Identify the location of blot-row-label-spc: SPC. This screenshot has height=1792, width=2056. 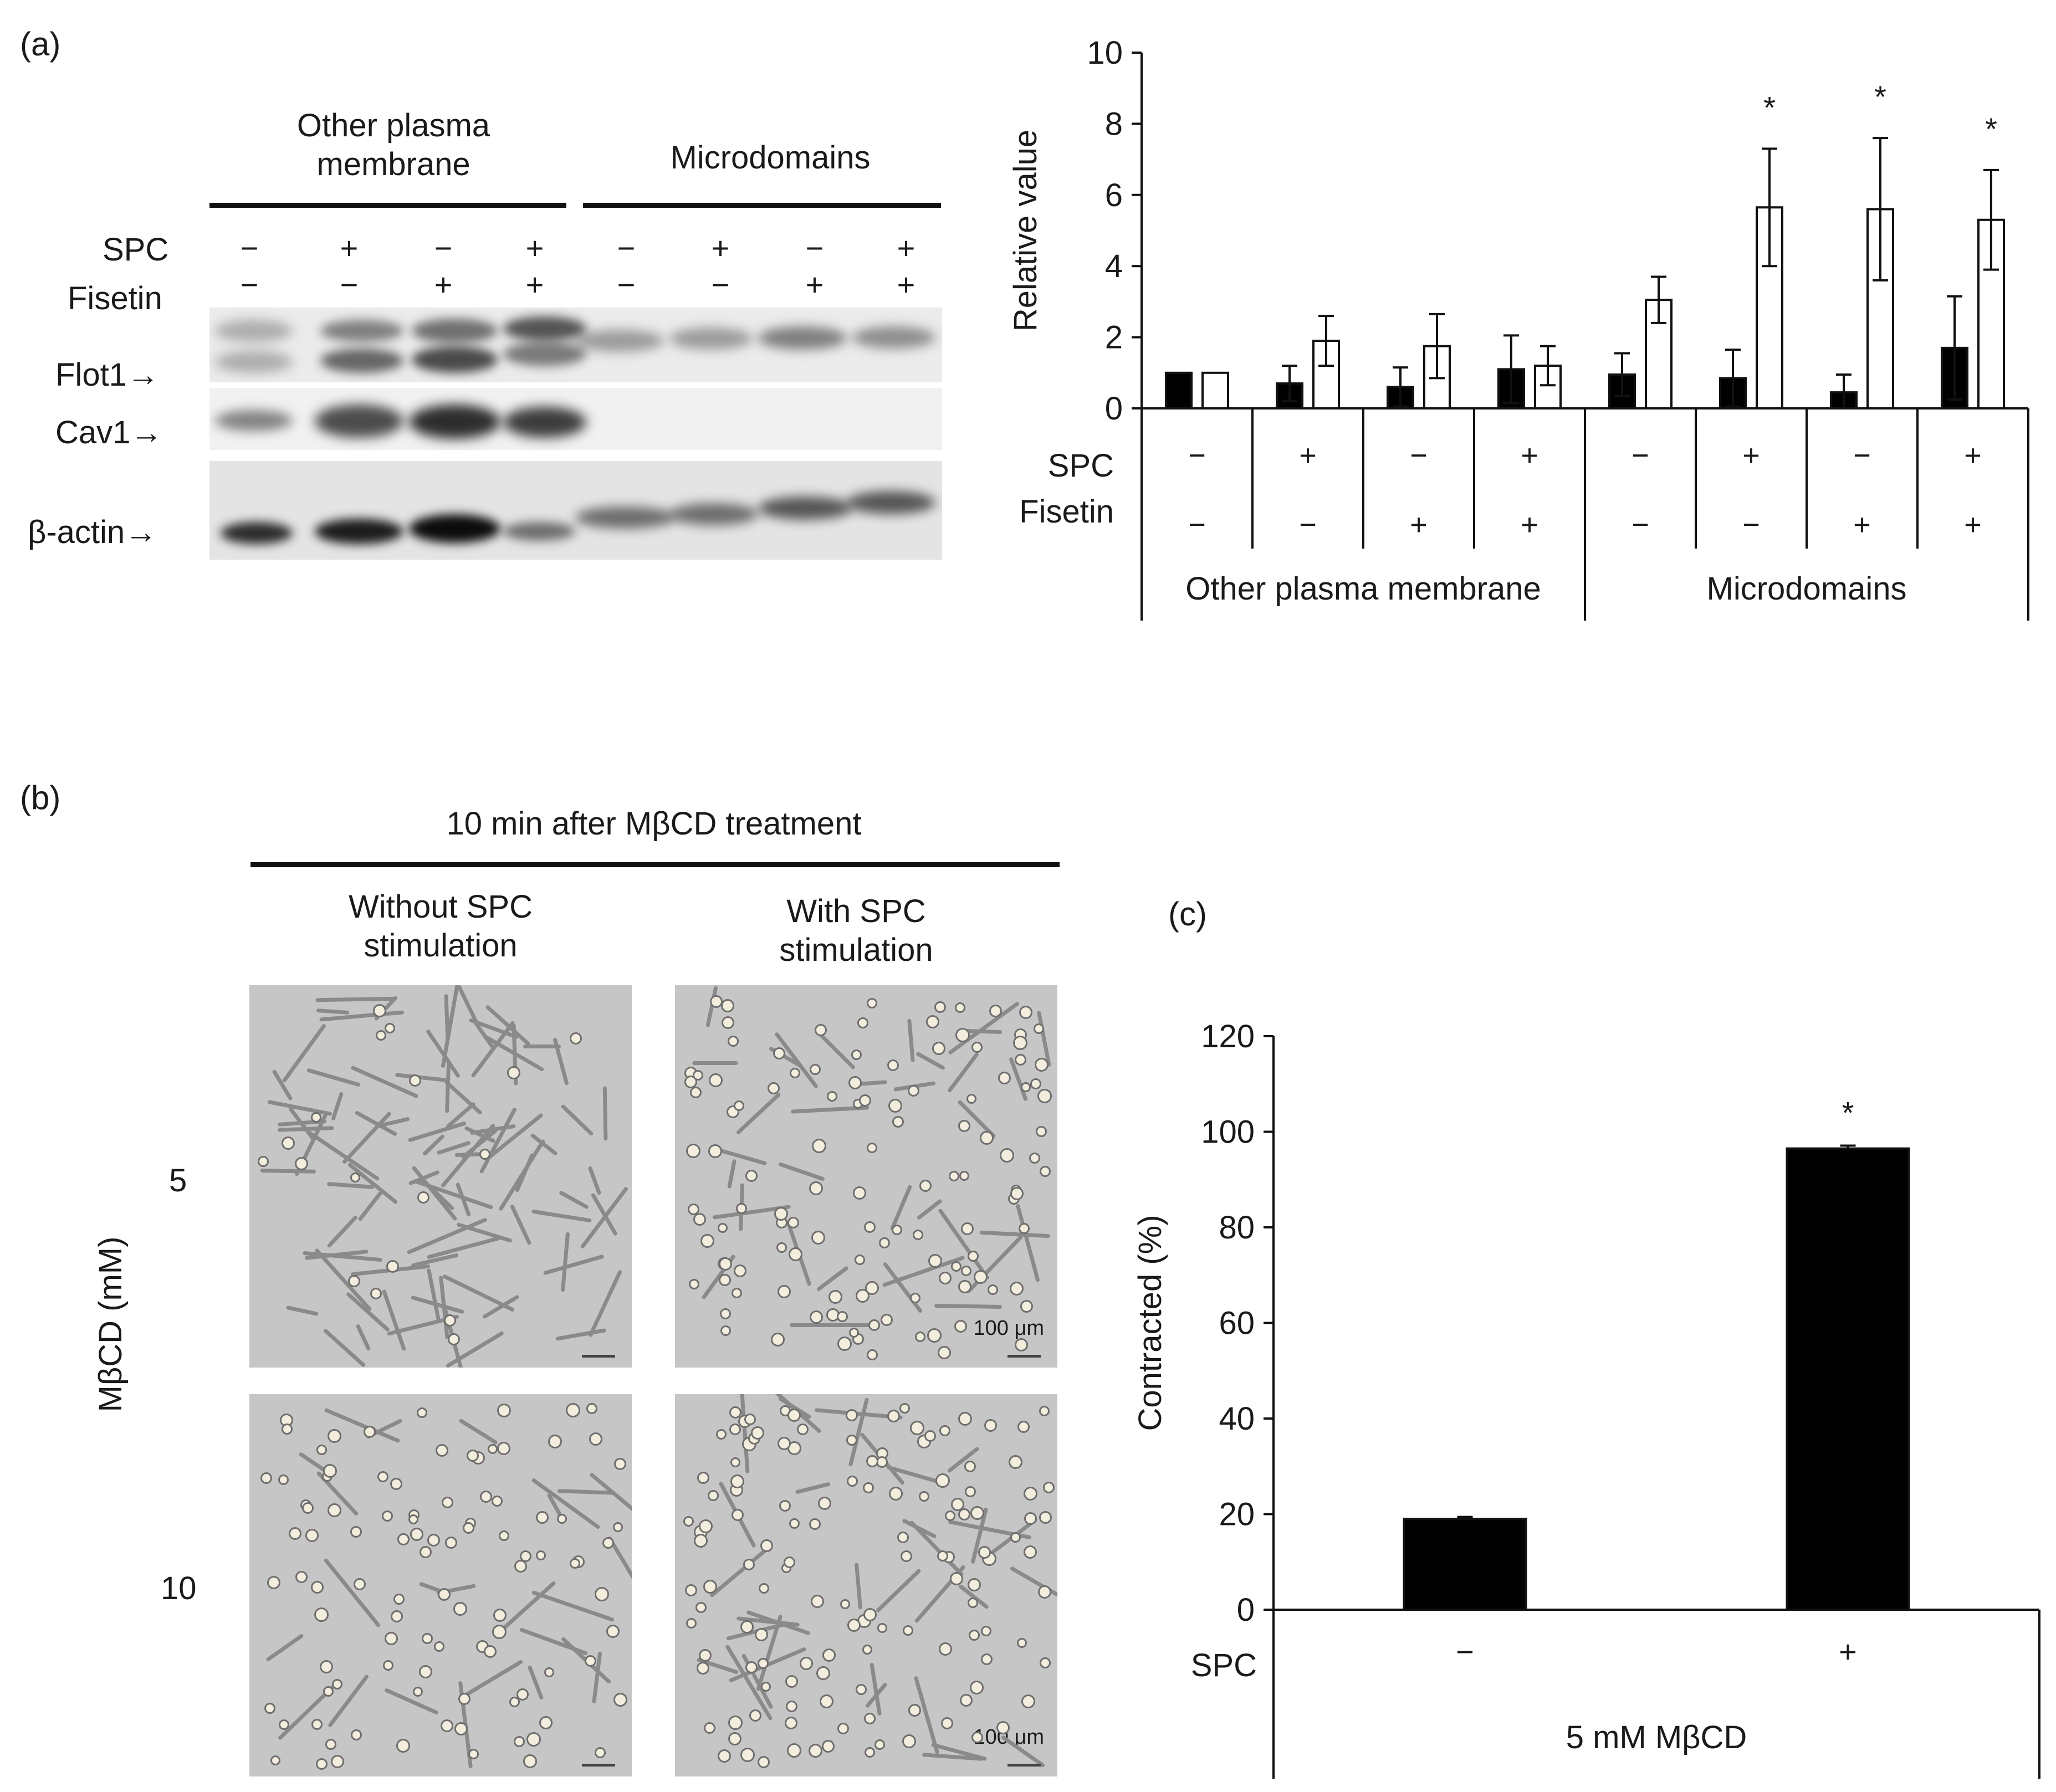
(136, 250).